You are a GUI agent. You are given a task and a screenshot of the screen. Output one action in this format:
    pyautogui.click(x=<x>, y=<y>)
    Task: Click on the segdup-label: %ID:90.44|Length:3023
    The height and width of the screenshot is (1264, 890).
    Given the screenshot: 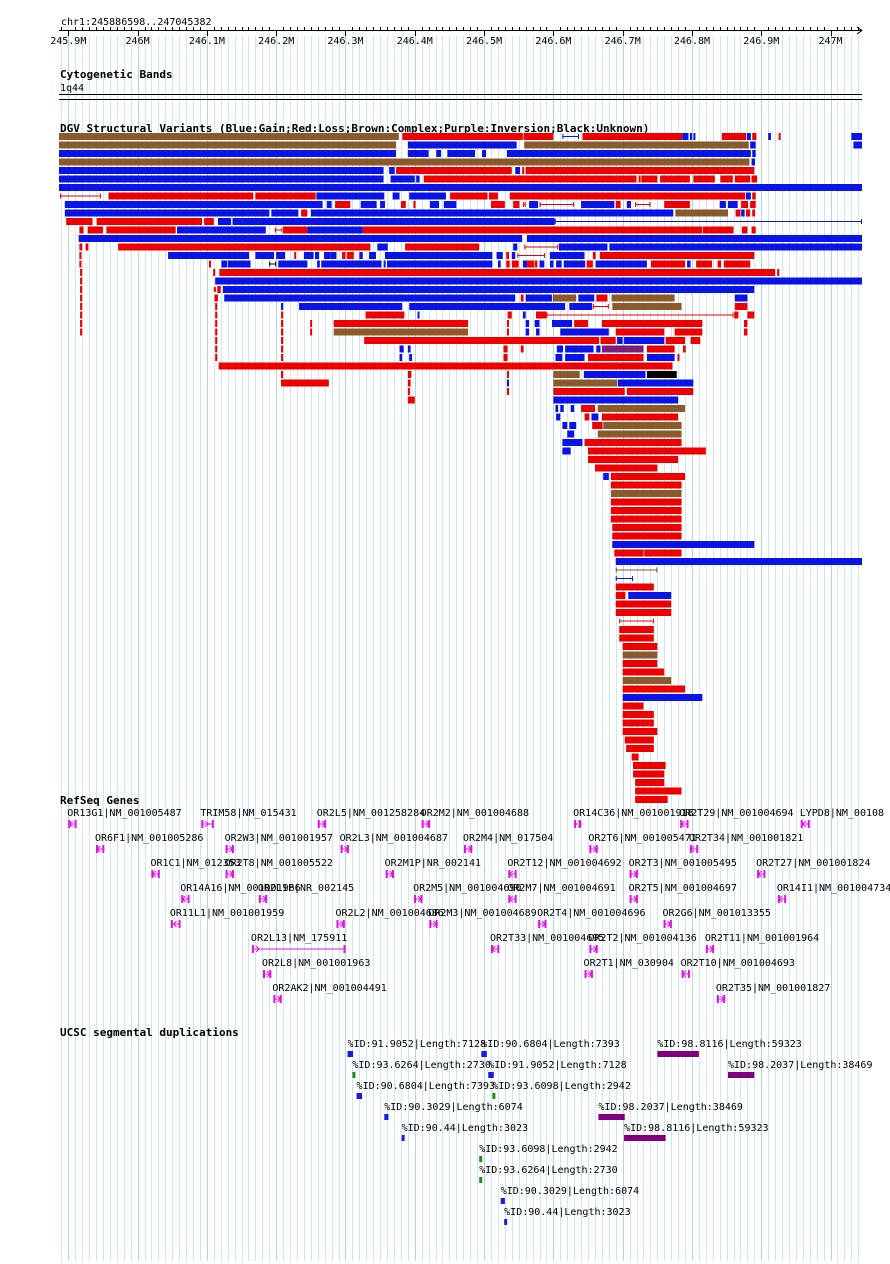 What is the action you would take?
    pyautogui.click(x=465, y=1128)
    